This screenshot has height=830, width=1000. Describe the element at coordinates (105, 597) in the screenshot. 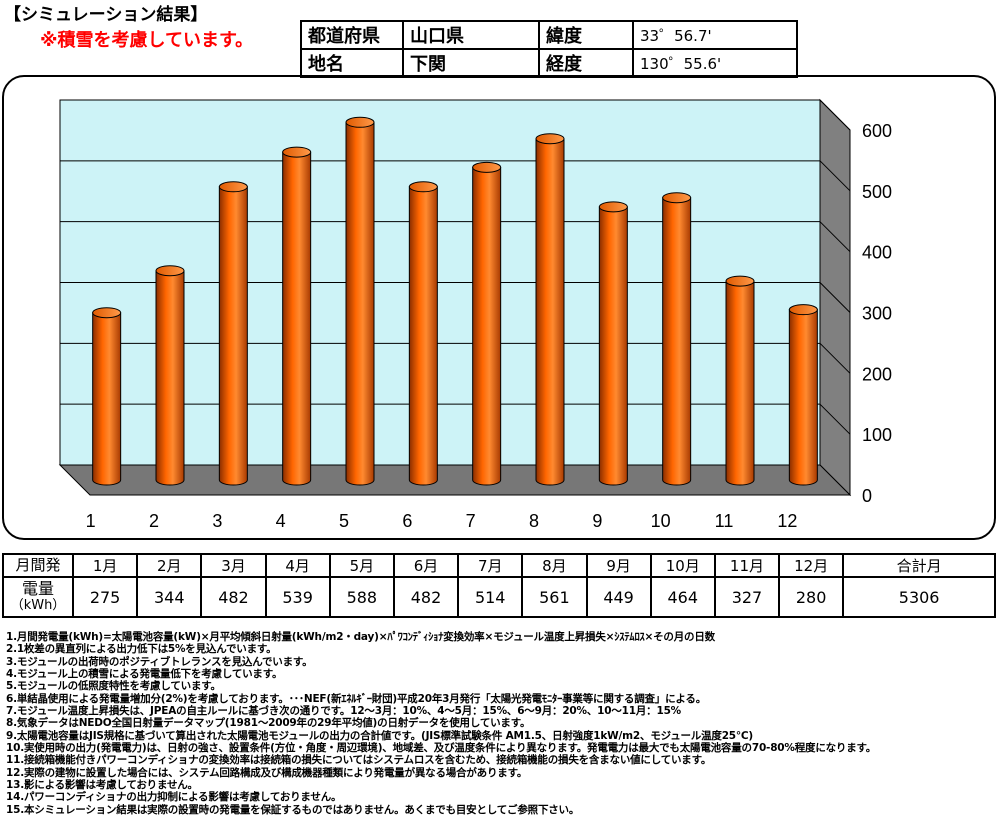

I see `value-cell: 275` at that location.